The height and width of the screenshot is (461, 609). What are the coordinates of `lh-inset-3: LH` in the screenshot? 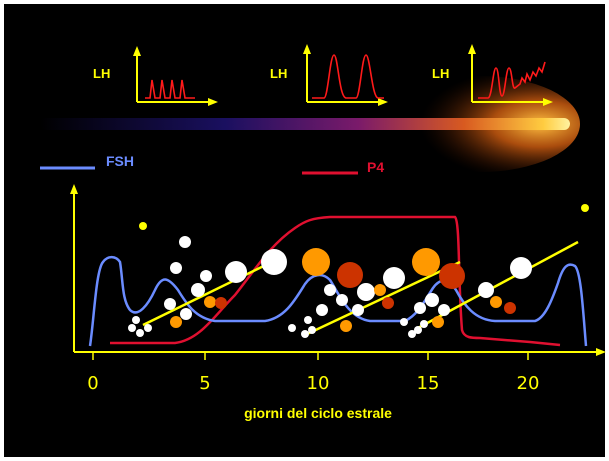 It's located at (492, 75).